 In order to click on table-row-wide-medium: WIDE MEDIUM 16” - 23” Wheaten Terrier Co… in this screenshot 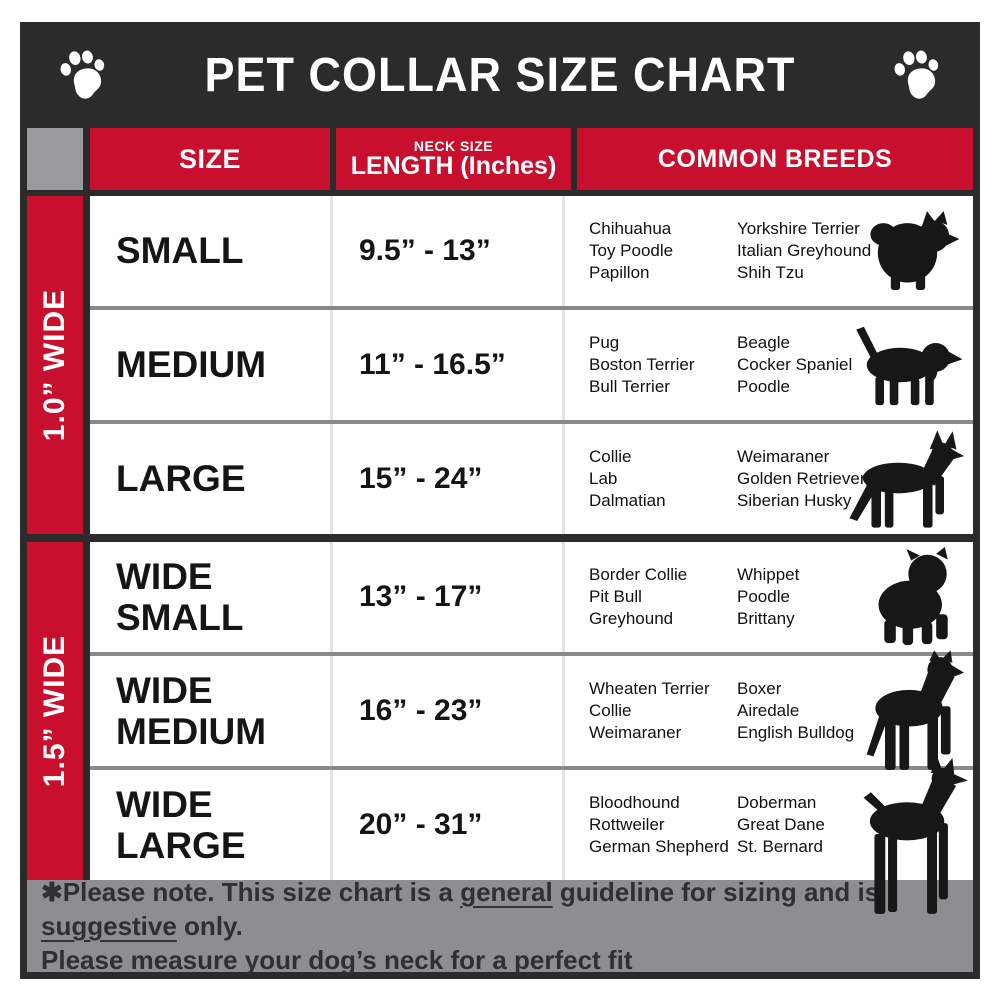, I will do `click(531, 710)`.